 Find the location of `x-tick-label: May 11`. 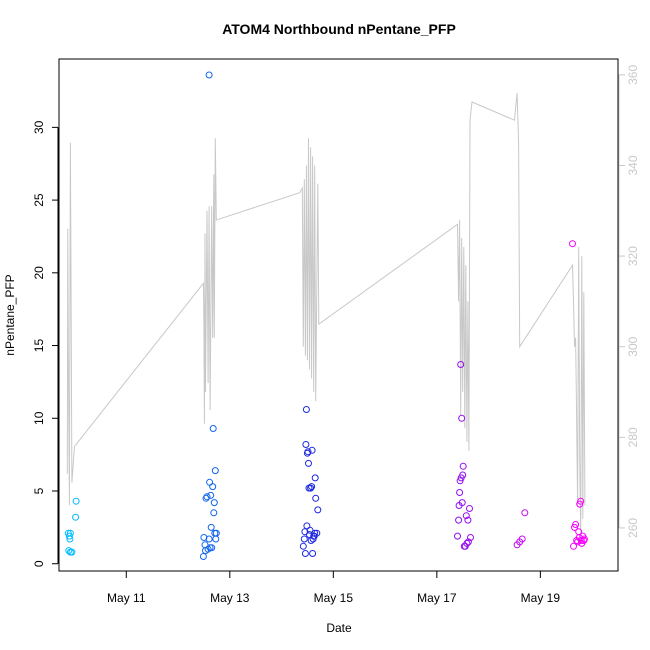

x-tick-label: May 11 is located at coordinates (126, 598).